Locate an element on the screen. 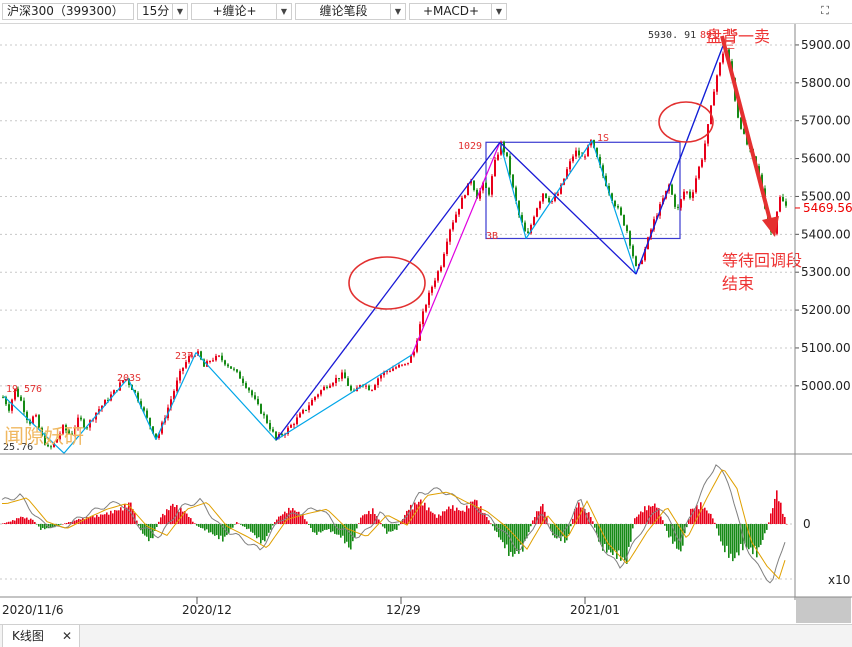 The height and width of the screenshot is (647, 852). close-icon: ✕ is located at coordinates (66, 636).